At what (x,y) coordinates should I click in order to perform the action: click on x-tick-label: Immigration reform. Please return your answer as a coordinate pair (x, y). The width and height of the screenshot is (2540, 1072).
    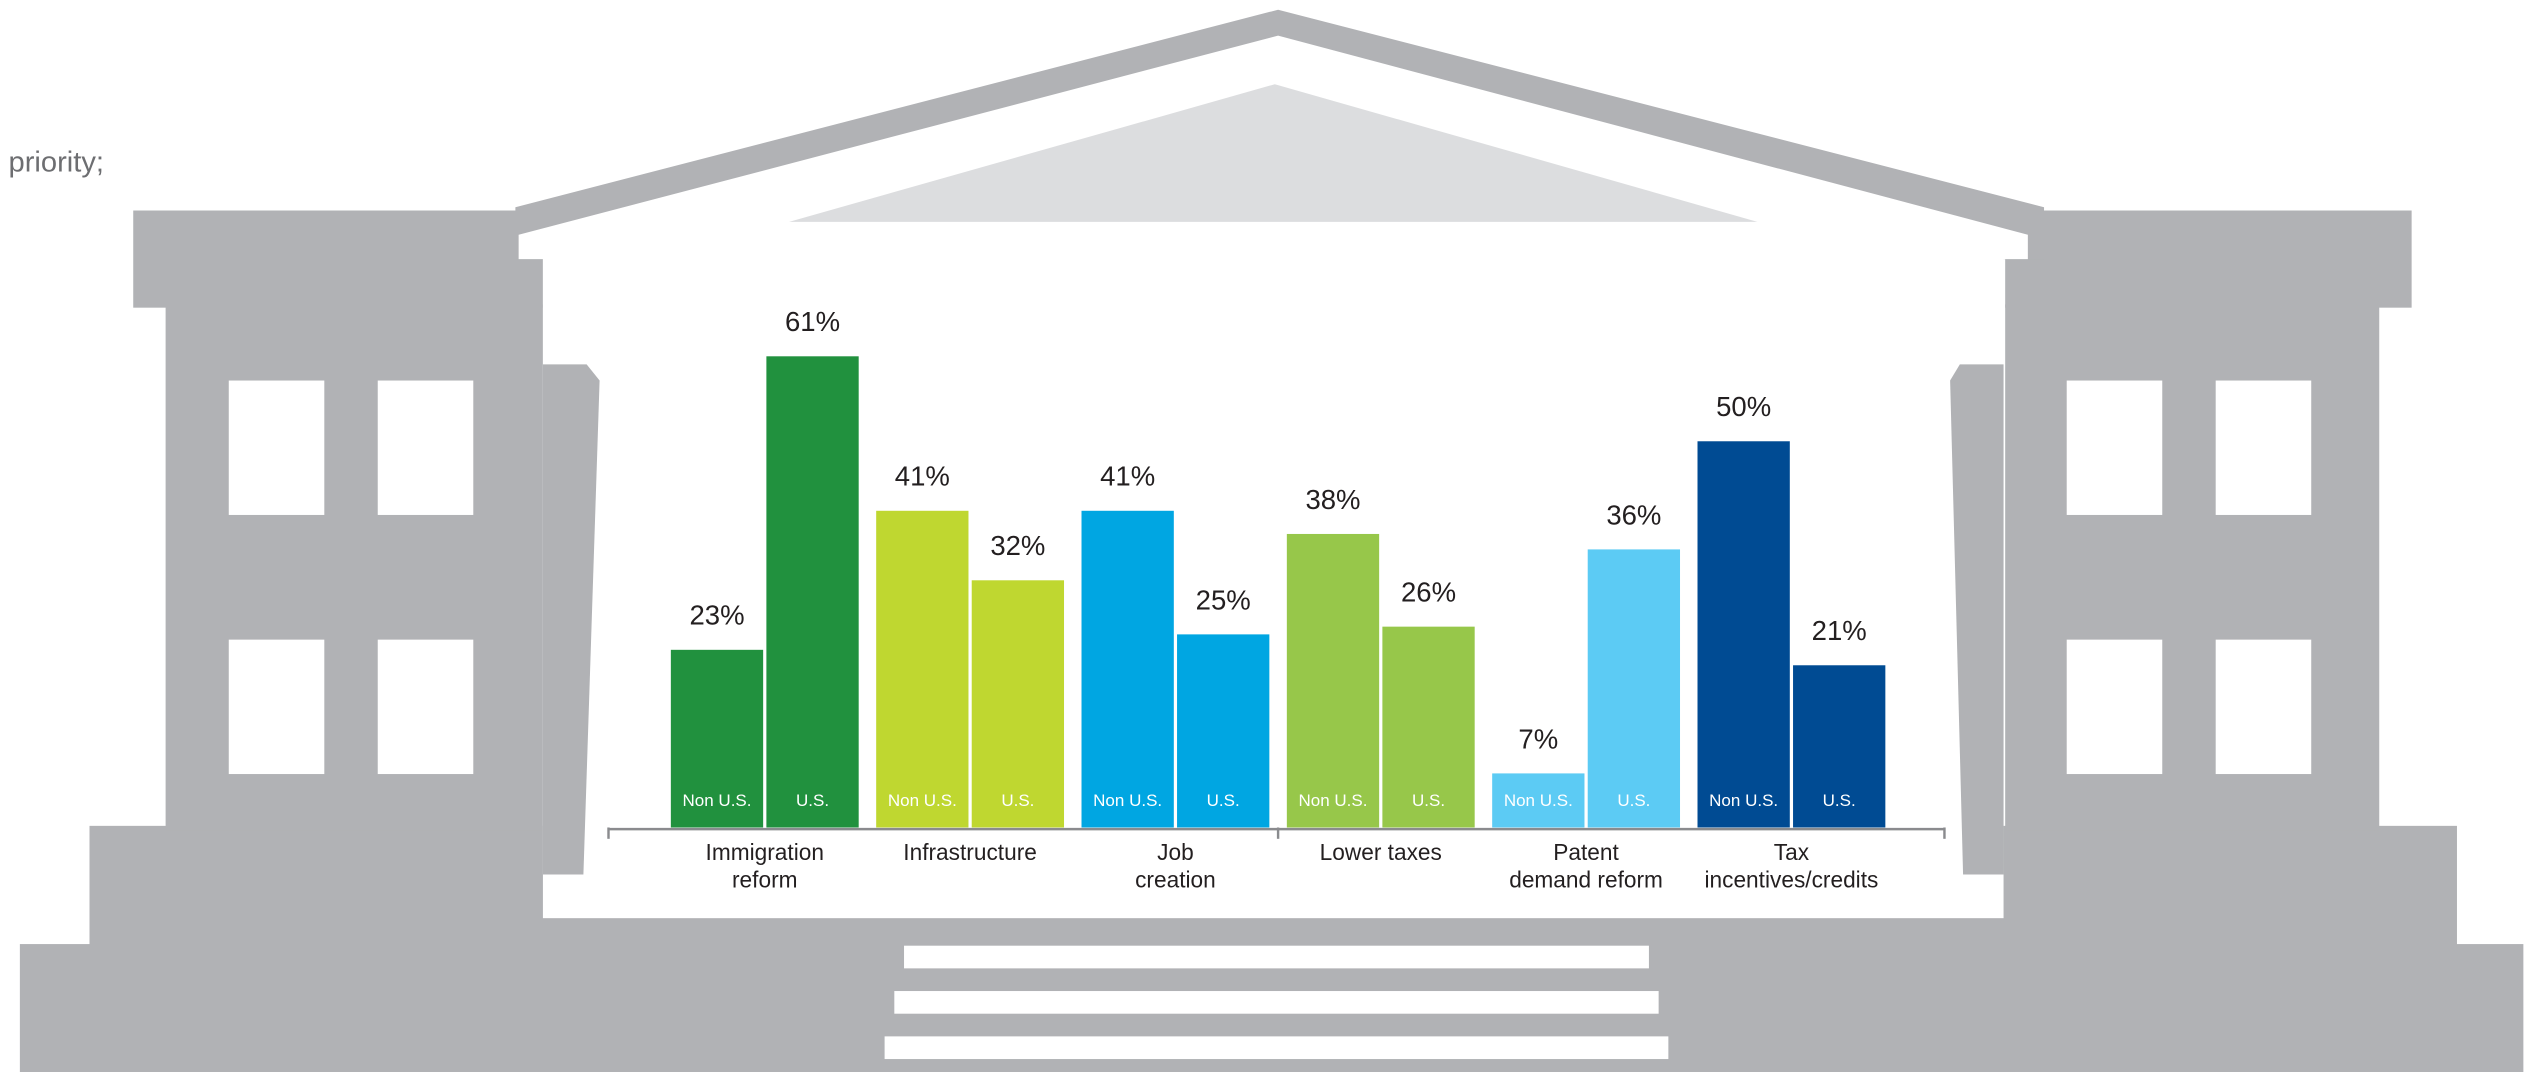
    Looking at the image, I should click on (764, 865).